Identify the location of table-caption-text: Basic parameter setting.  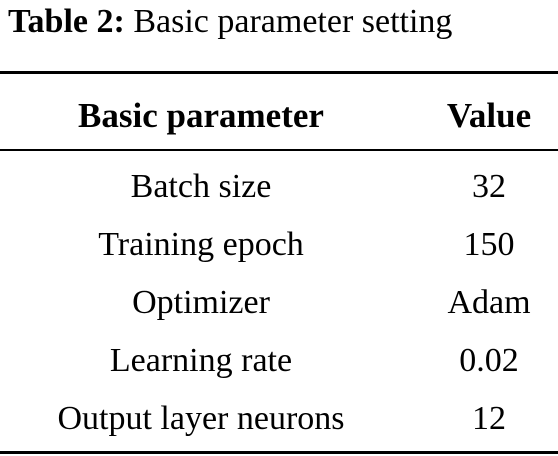
(293, 21).